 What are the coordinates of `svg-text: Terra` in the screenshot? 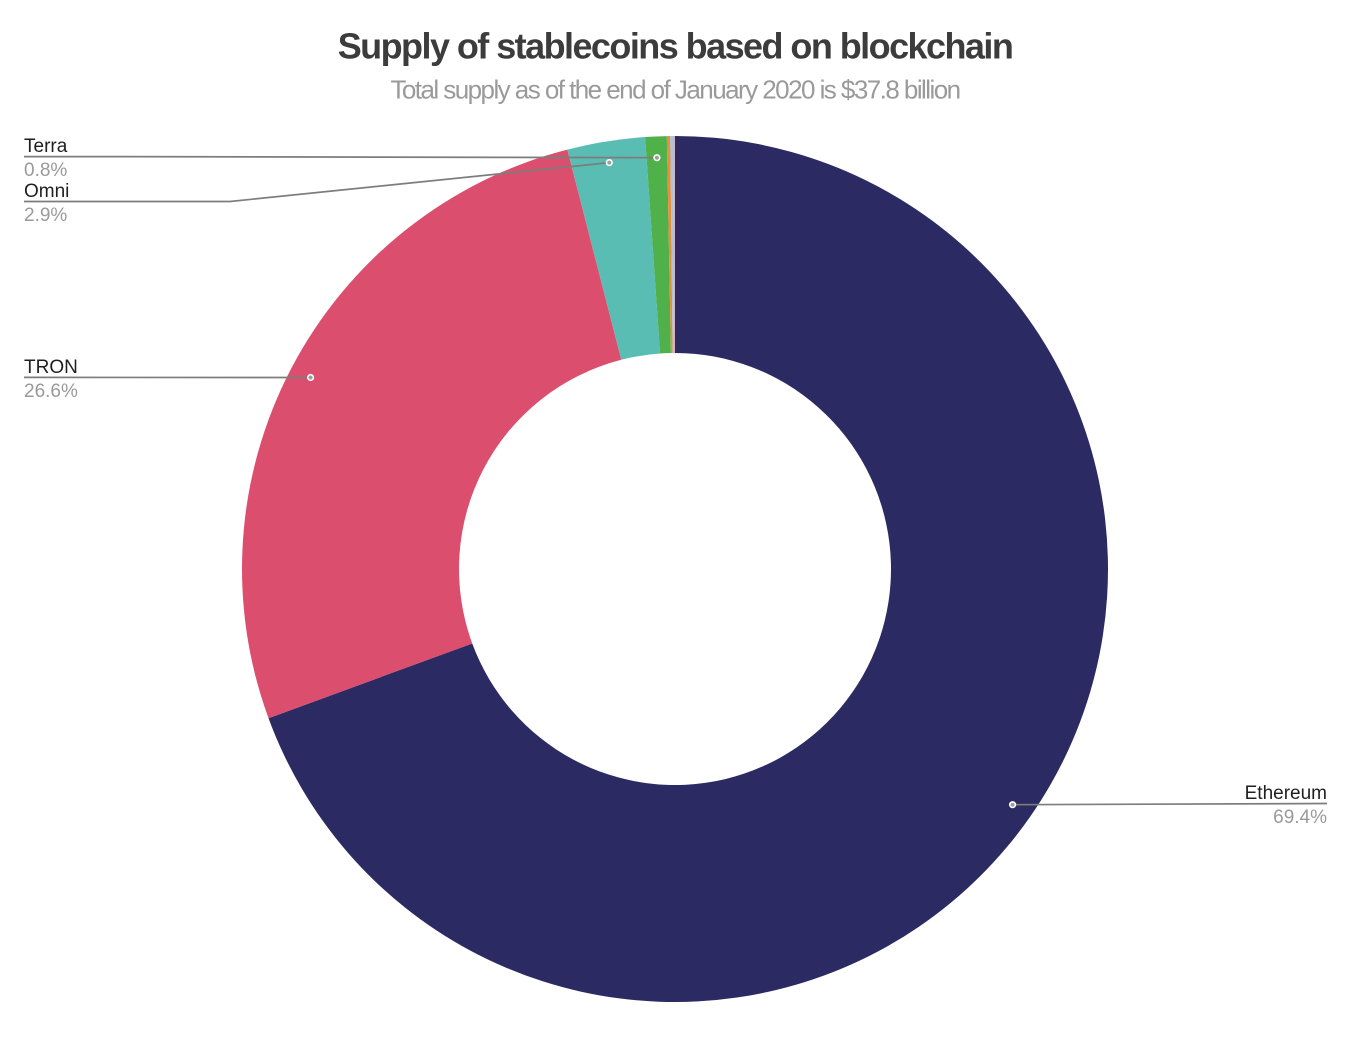 It's located at (46, 146).